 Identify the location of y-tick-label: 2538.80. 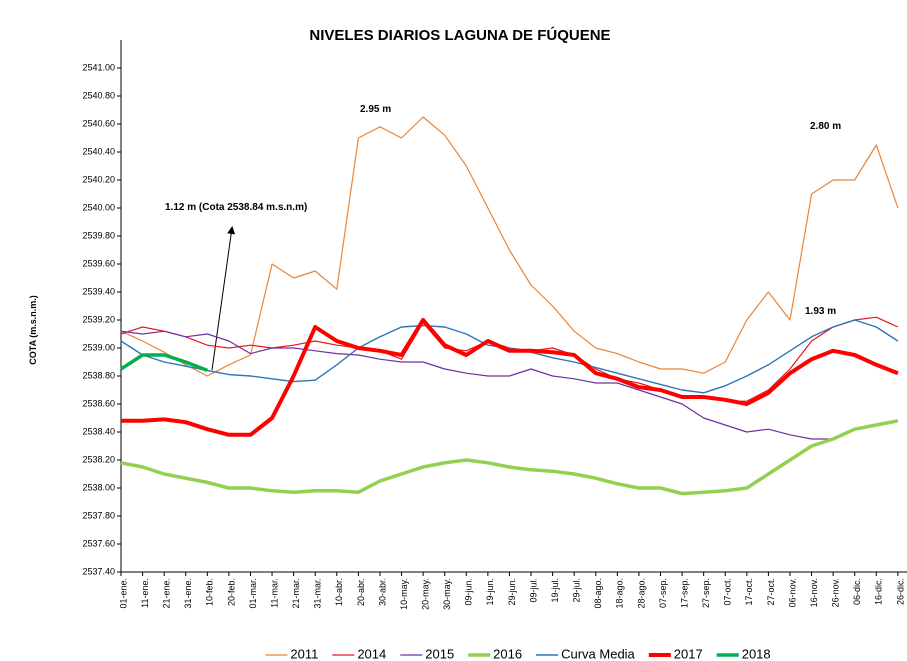
(98, 375).